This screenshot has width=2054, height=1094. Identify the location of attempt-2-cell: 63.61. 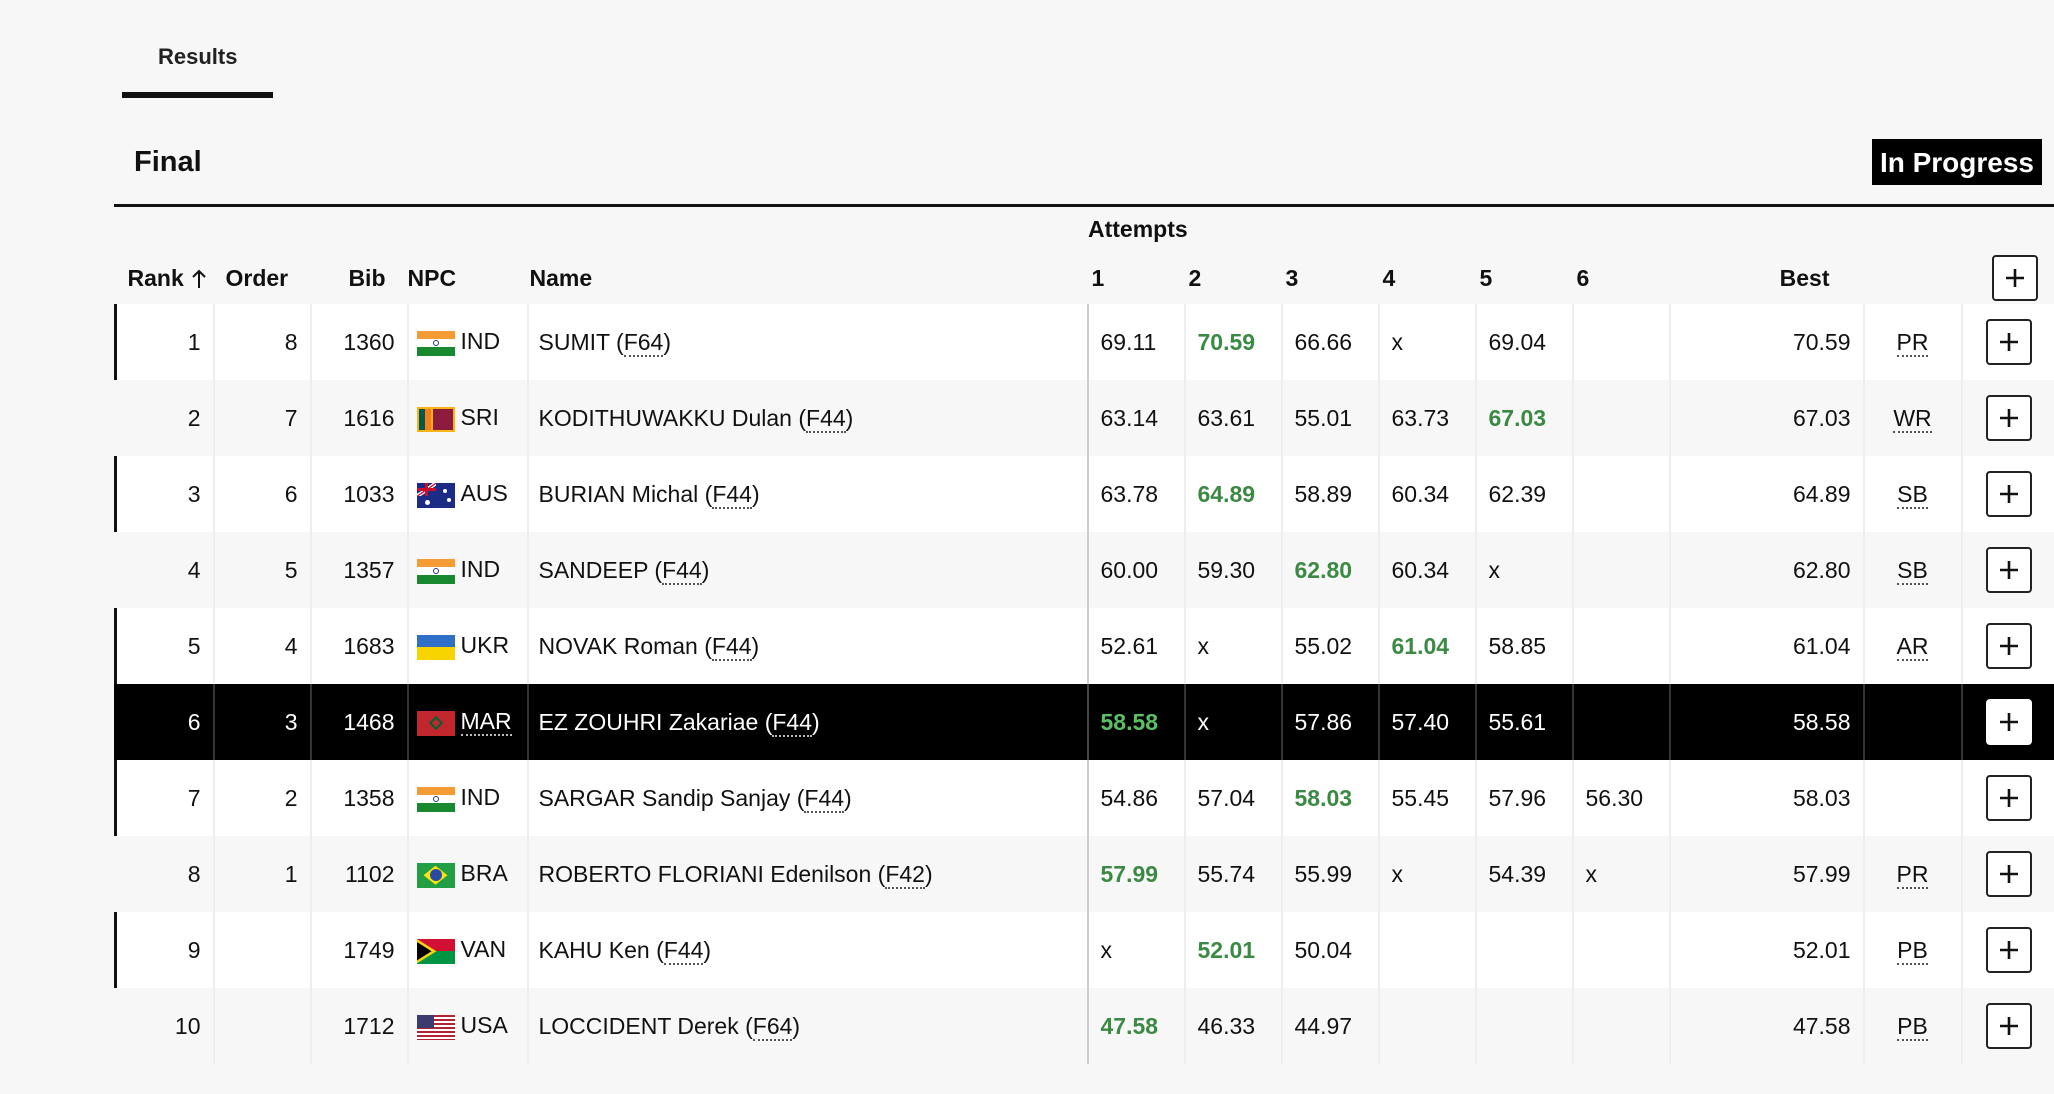
(1232, 418).